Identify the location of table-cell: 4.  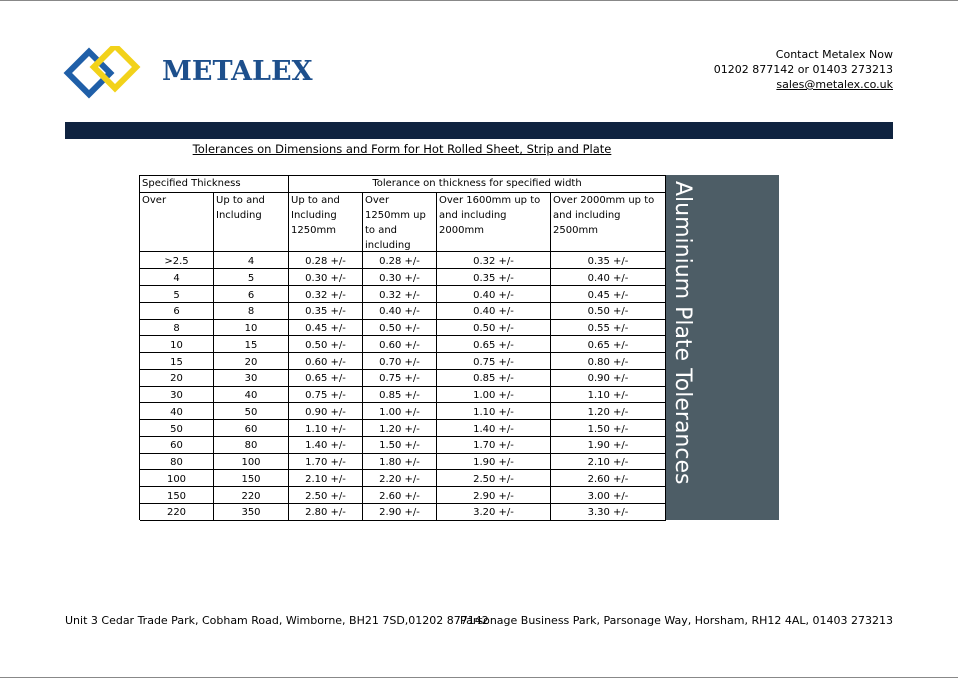
(177, 277).